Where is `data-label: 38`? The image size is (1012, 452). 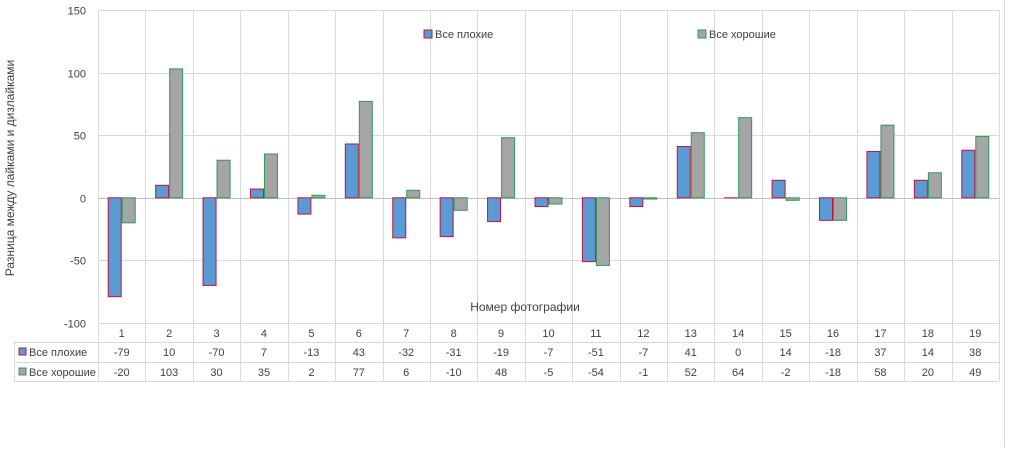 data-label: 38 is located at coordinates (975, 353).